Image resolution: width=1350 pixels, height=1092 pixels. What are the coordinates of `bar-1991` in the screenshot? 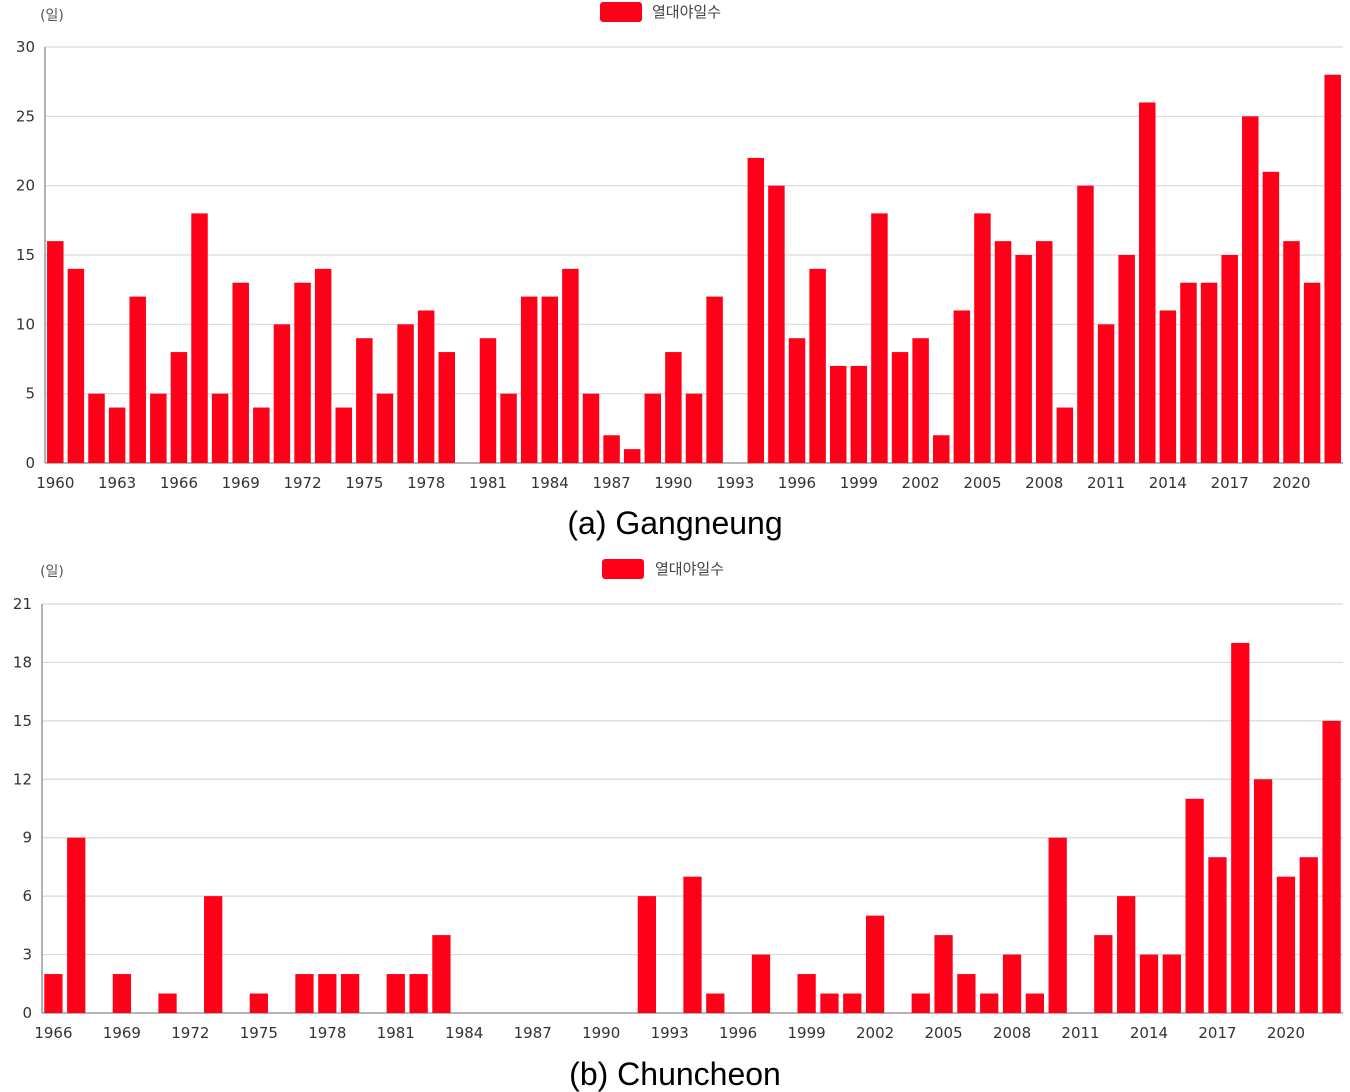 It's located at (694, 428).